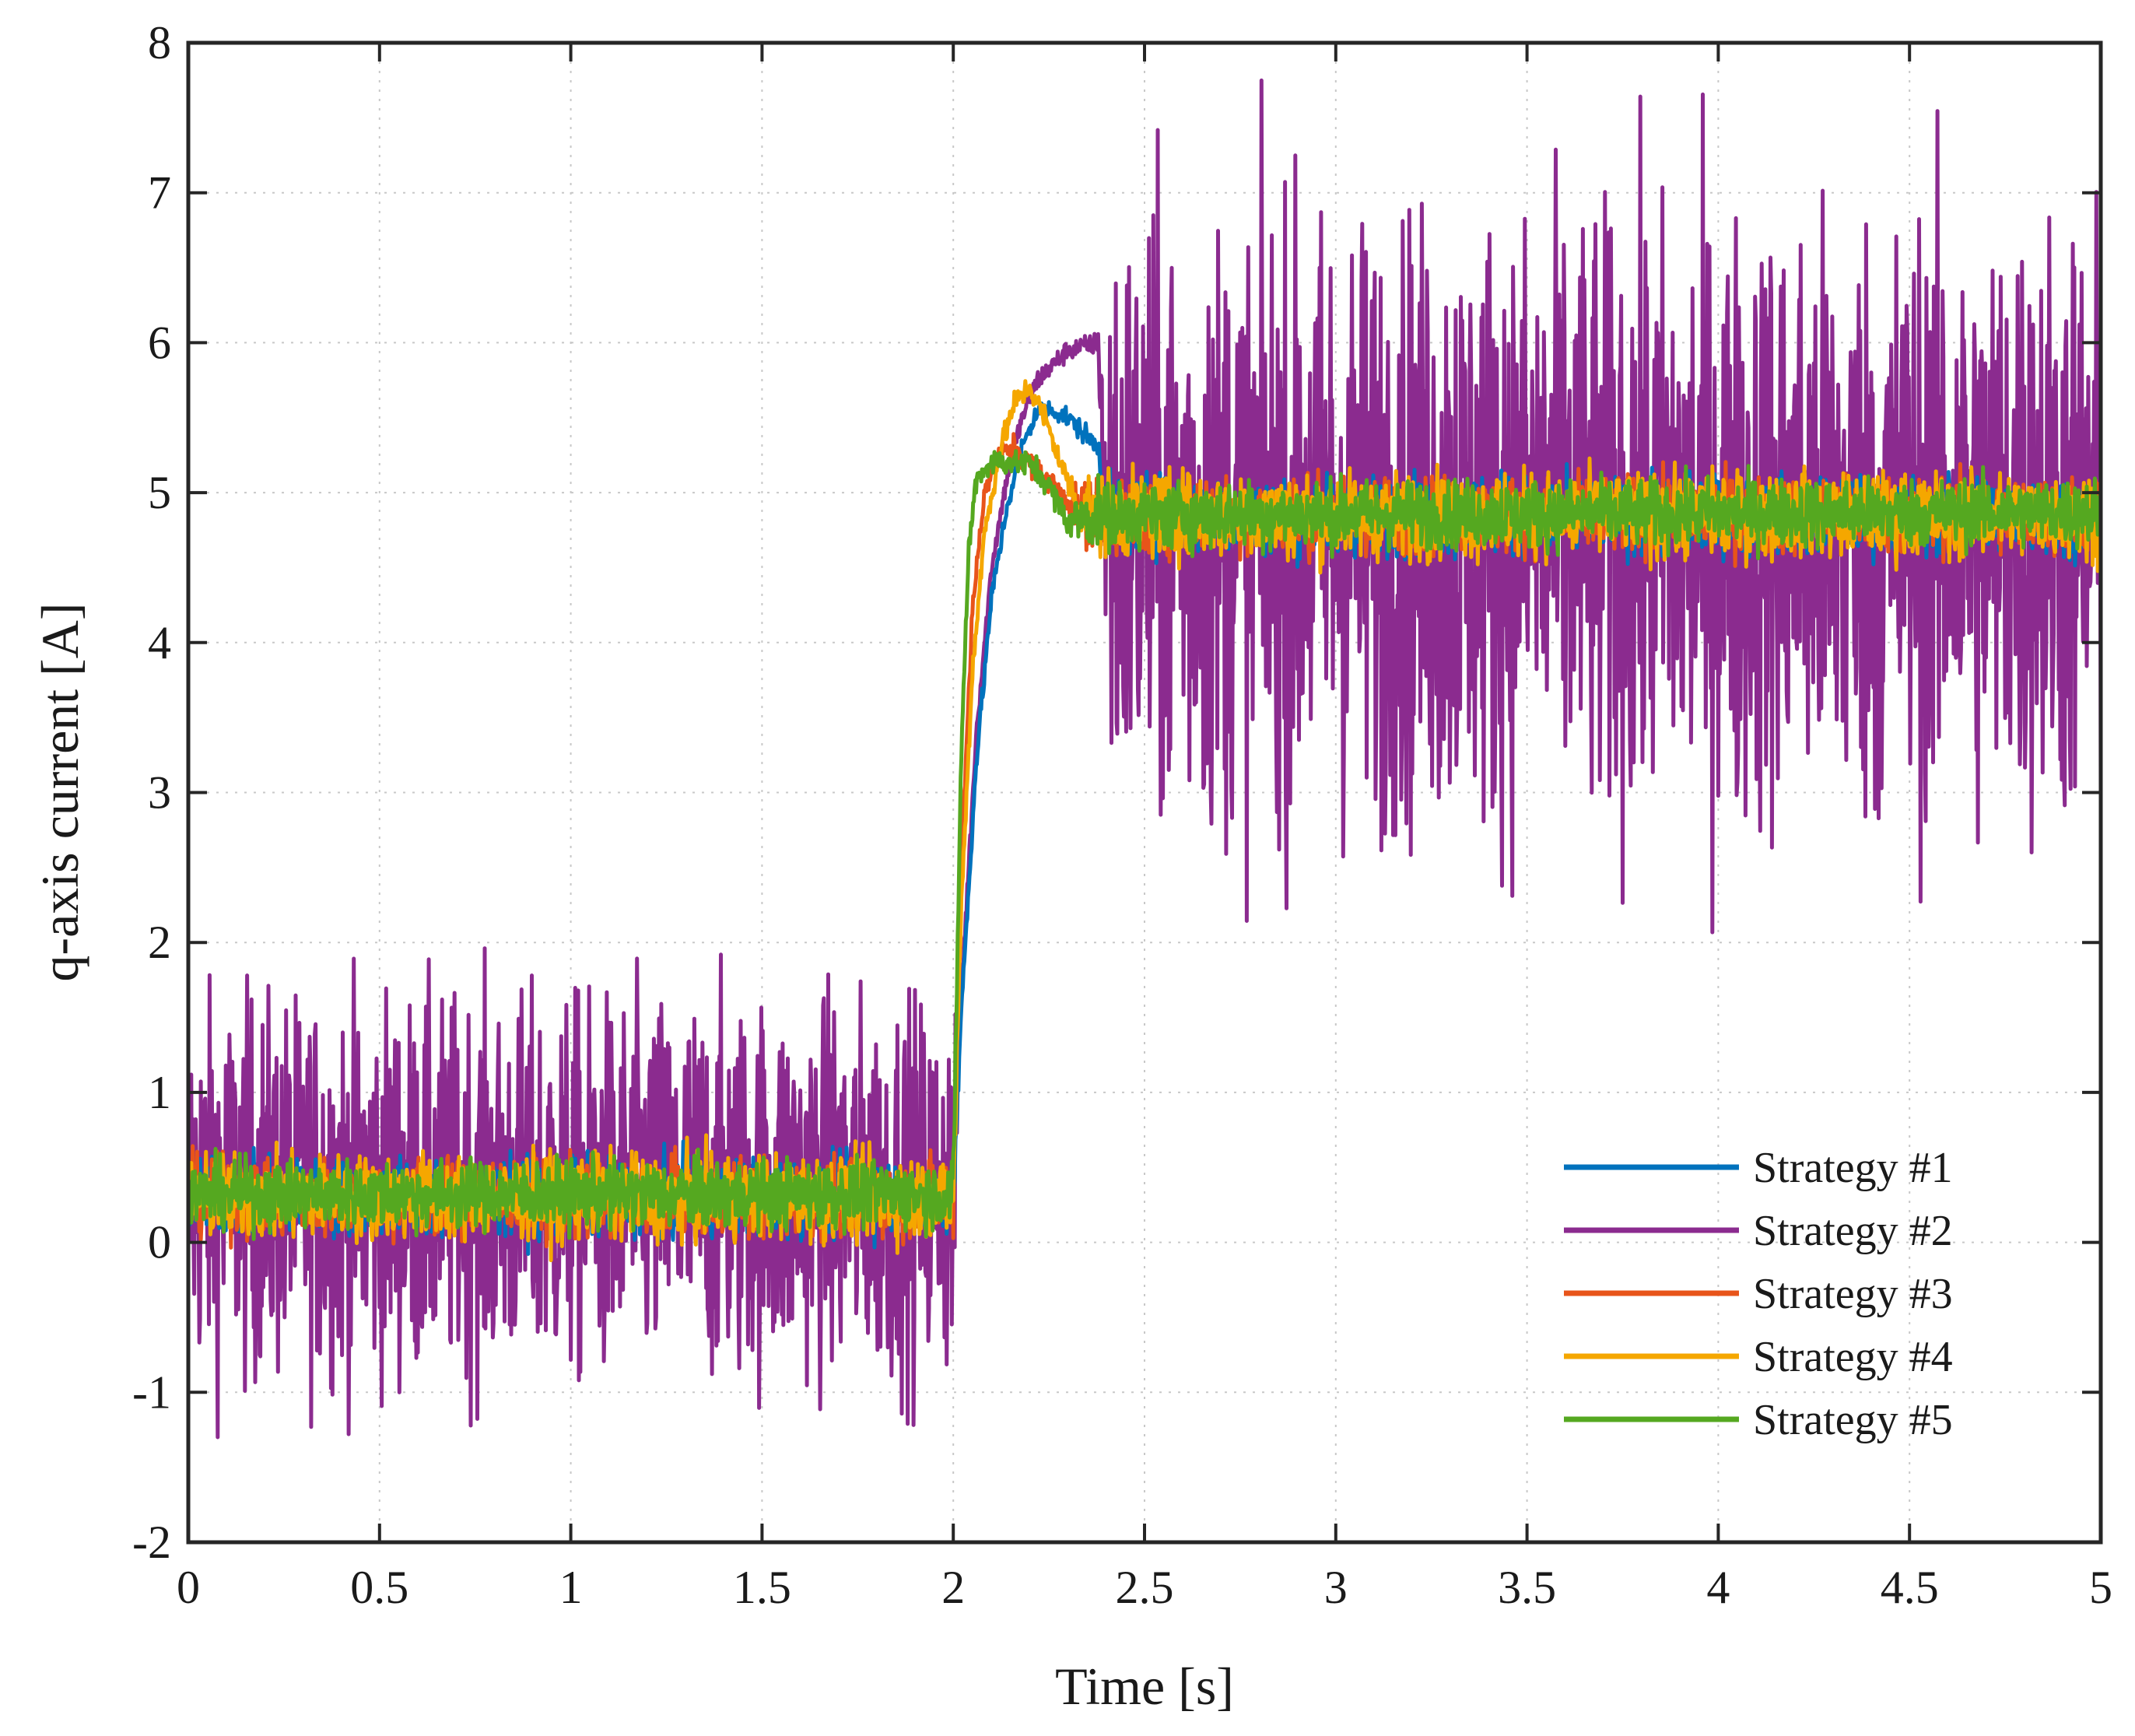 This screenshot has width=2135, height=1736. Describe the element at coordinates (188, 1587) in the screenshot. I see `x-tick-label: 0` at that location.